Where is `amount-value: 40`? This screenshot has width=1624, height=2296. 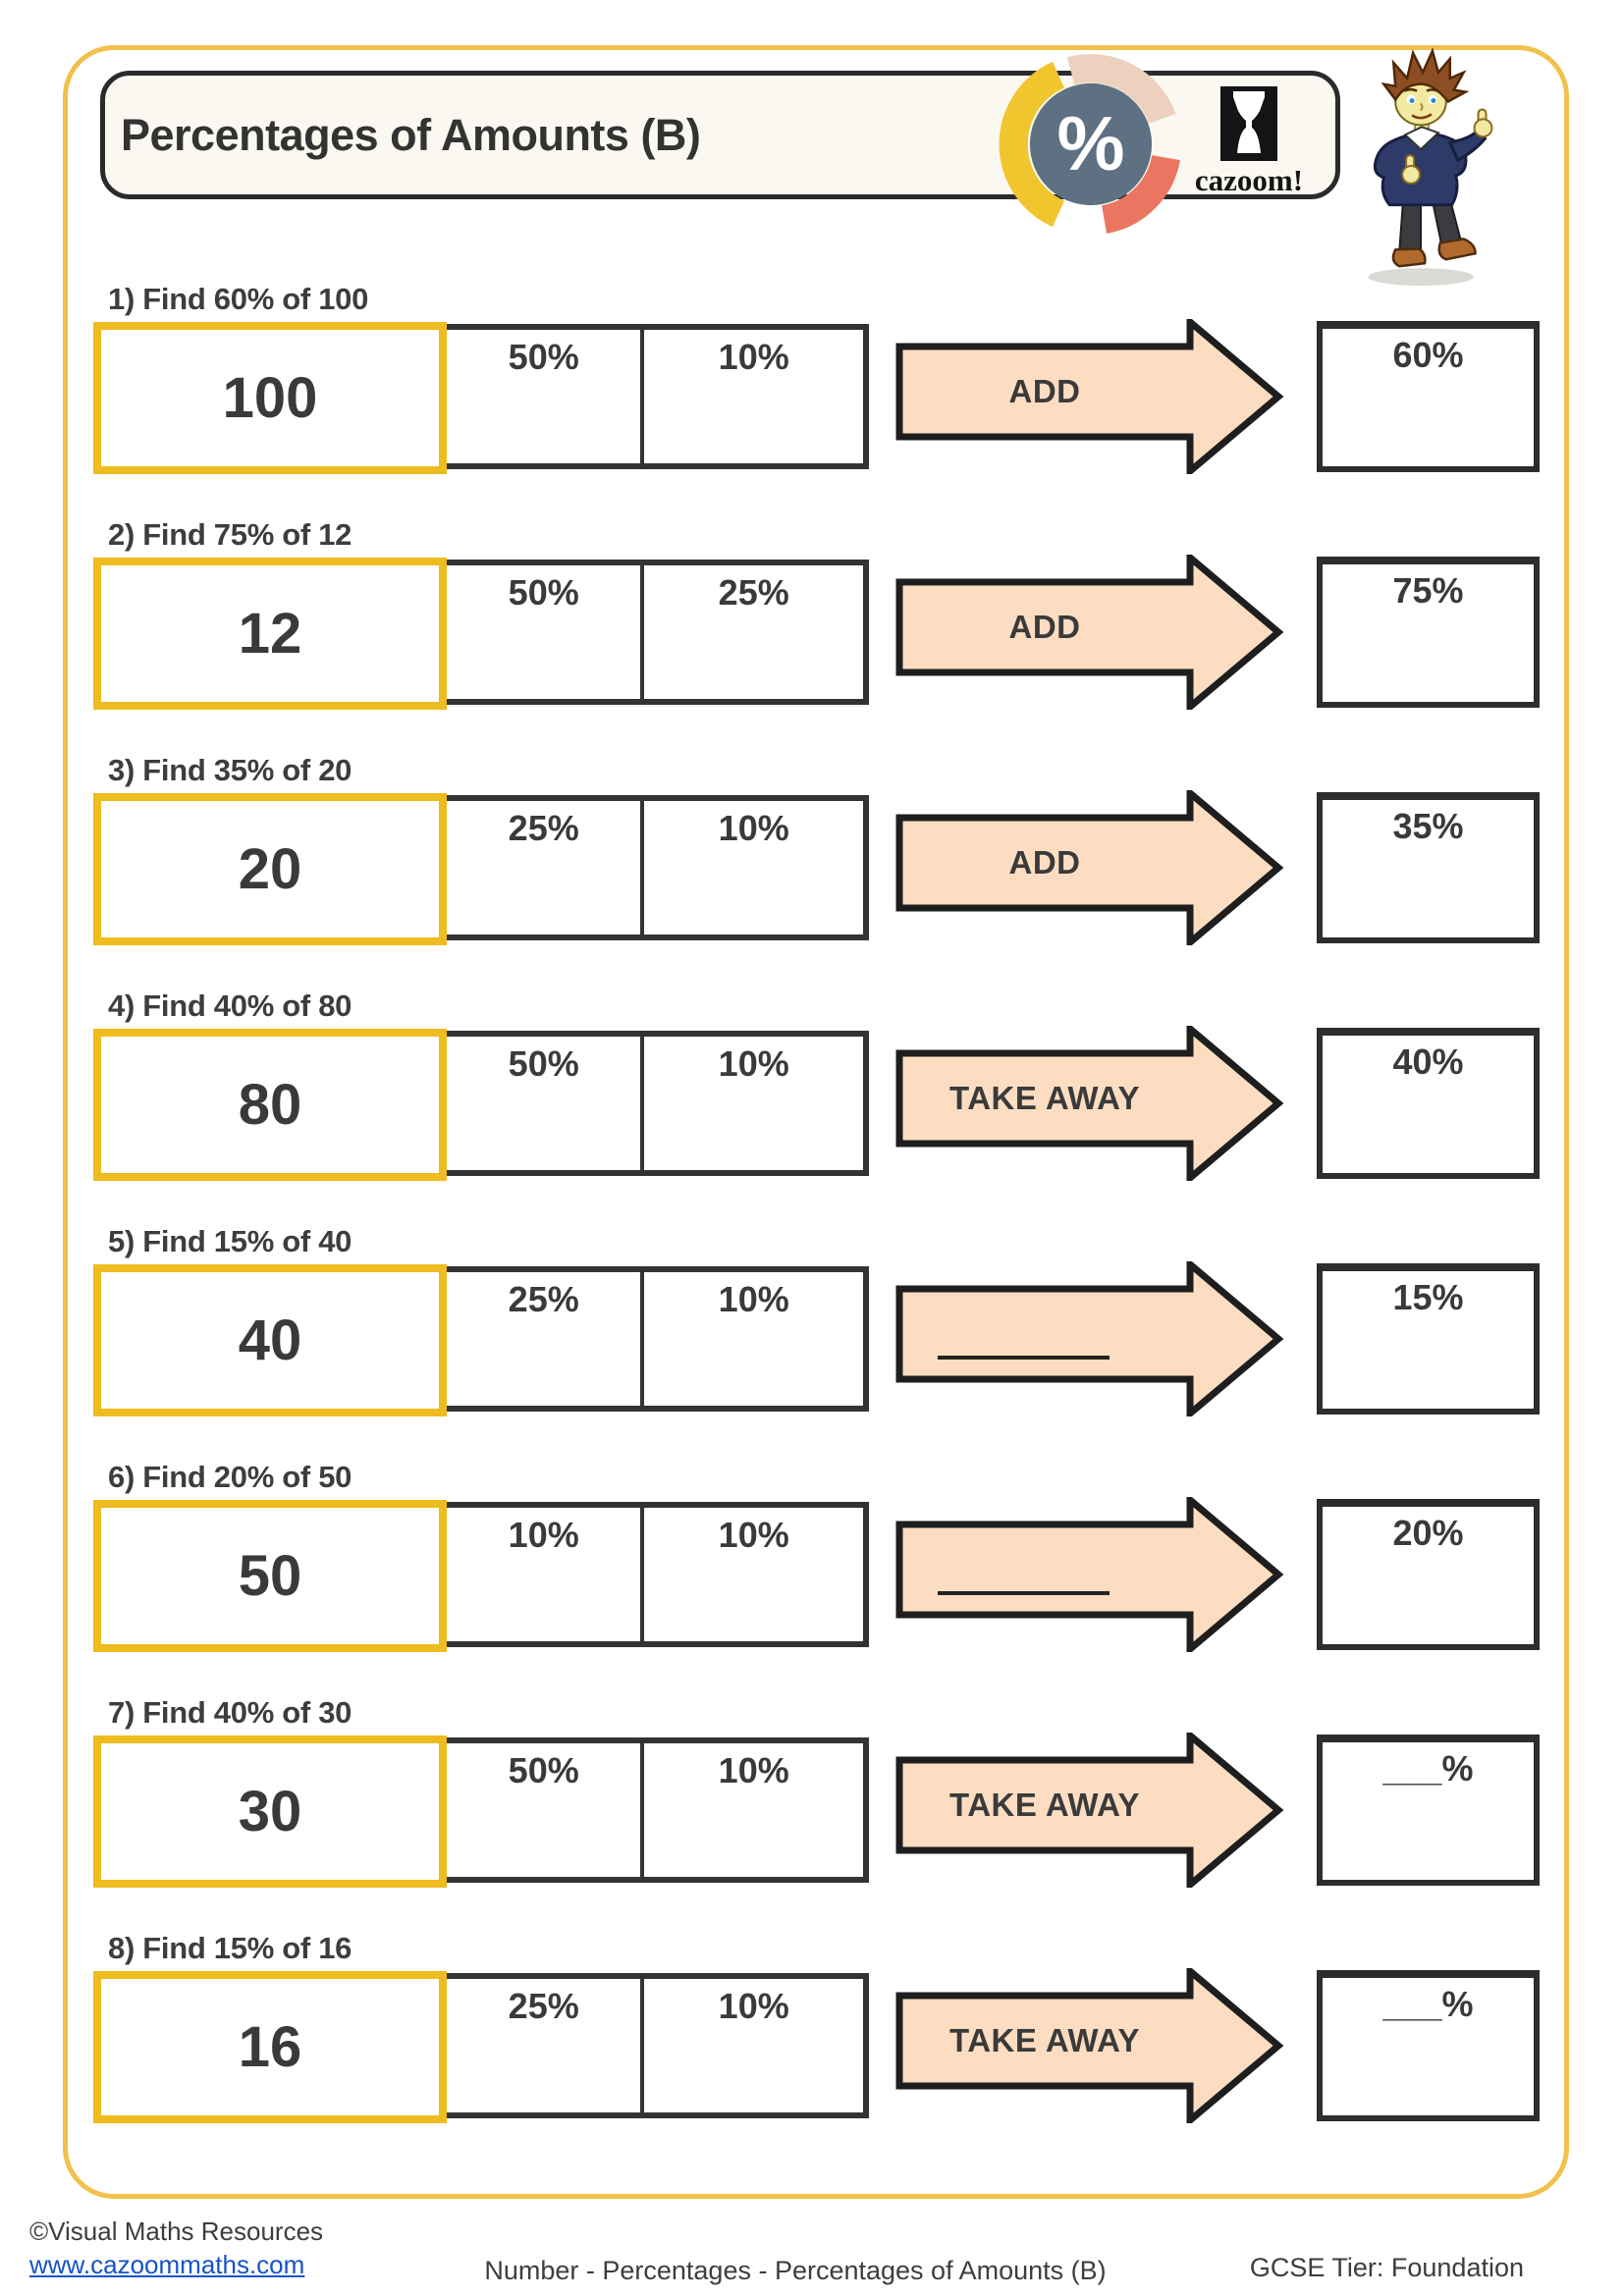
amount-value: 40 is located at coordinates (270, 1340).